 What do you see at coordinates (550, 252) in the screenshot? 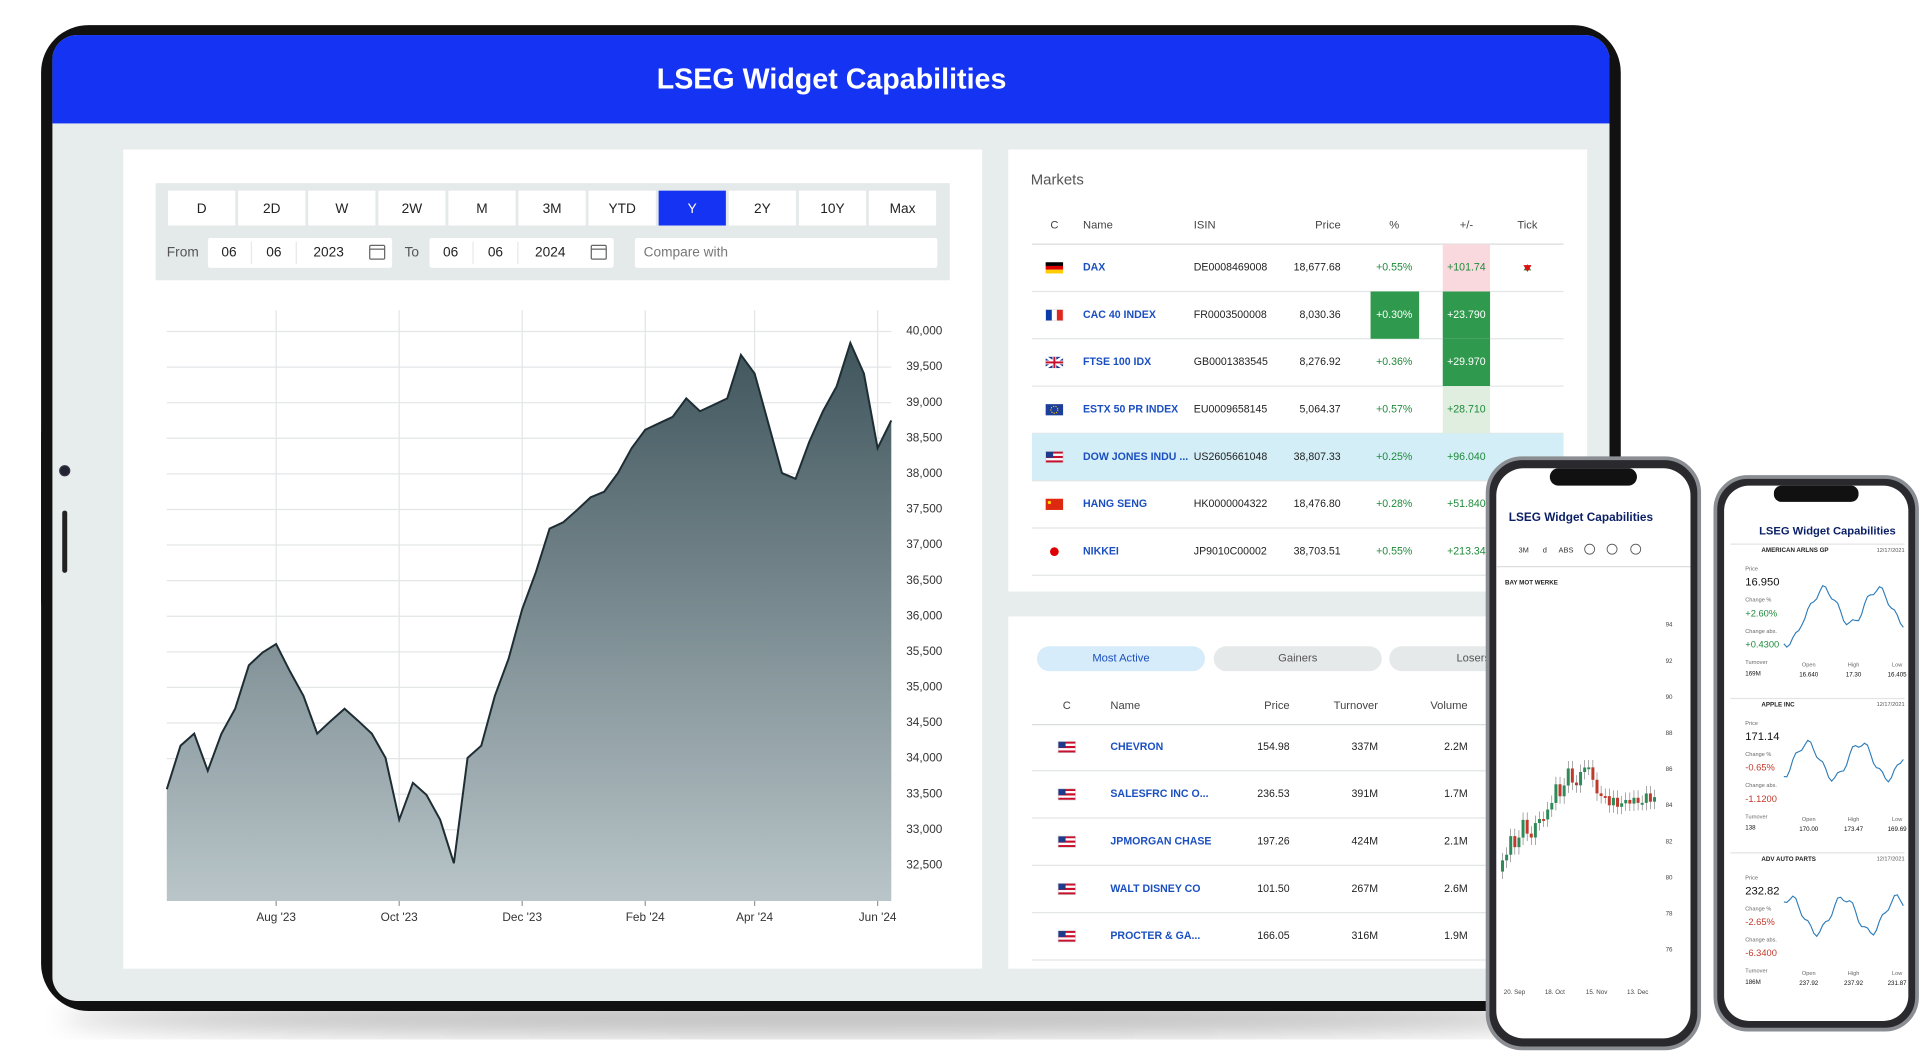
I see `date-part: 2024` at bounding box center [550, 252].